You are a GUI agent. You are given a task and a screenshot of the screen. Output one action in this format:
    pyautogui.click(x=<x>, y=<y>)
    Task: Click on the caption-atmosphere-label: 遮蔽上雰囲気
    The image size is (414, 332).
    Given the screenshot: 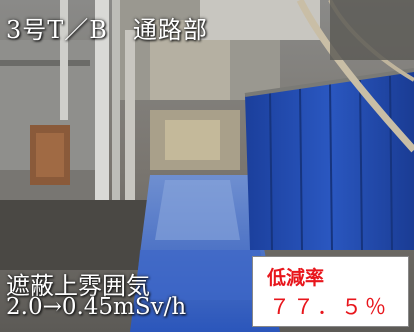 What is the action you would take?
    pyautogui.click(x=78, y=286)
    